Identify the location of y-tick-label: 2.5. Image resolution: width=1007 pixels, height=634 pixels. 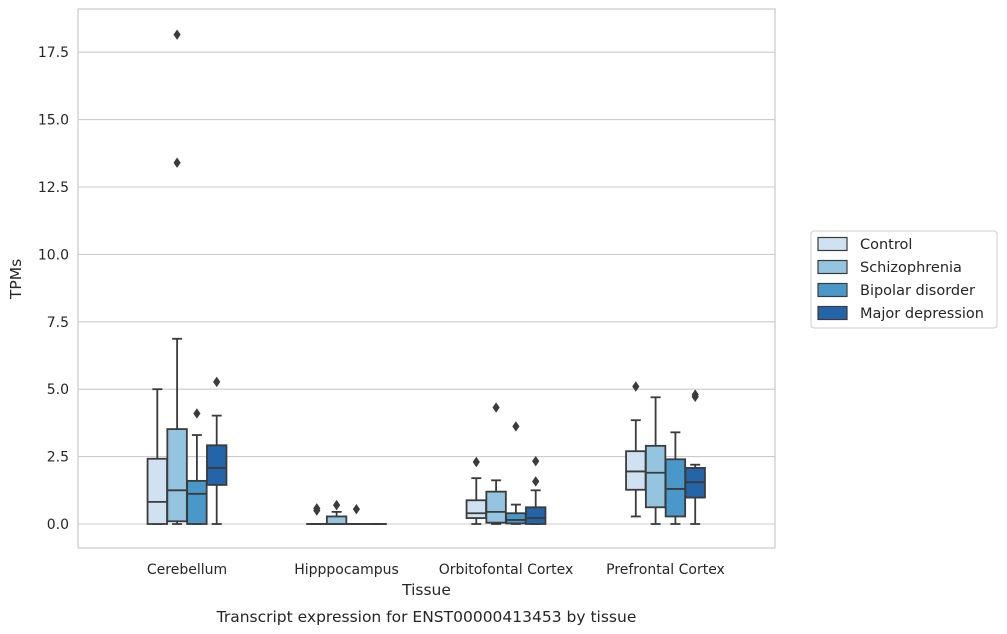
(58, 458).